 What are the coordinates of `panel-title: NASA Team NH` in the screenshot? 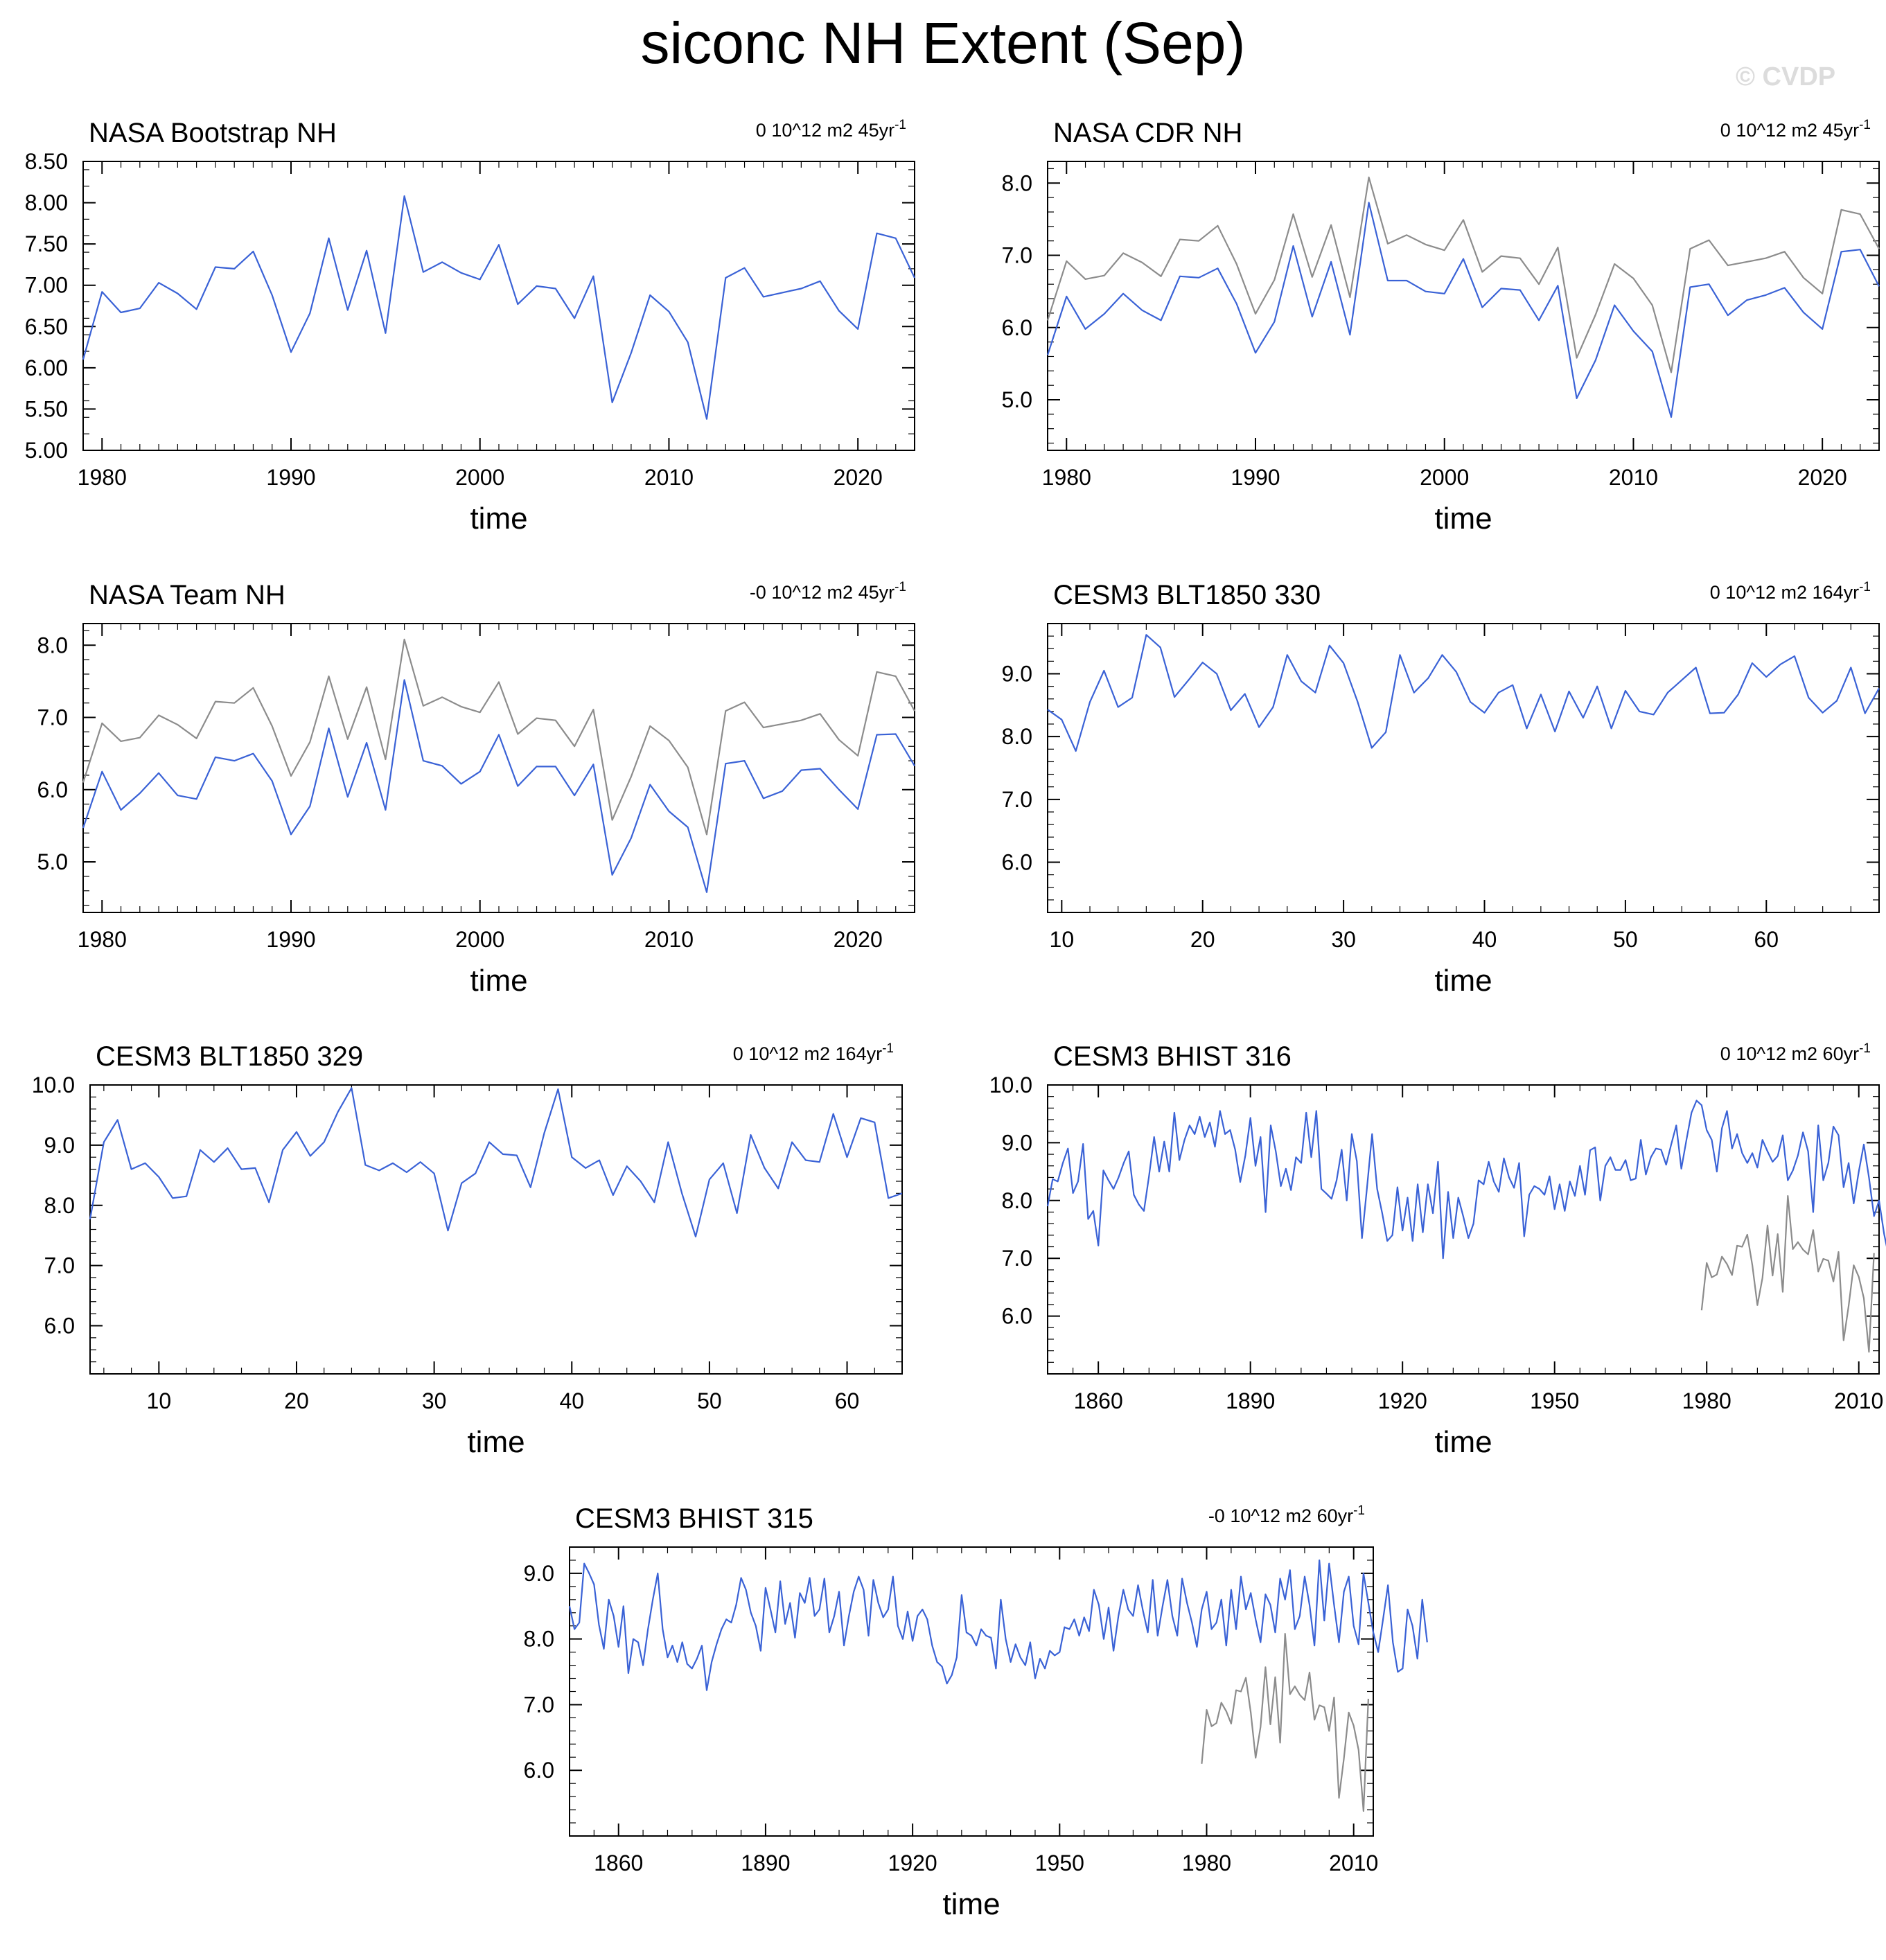 It's located at (187, 595).